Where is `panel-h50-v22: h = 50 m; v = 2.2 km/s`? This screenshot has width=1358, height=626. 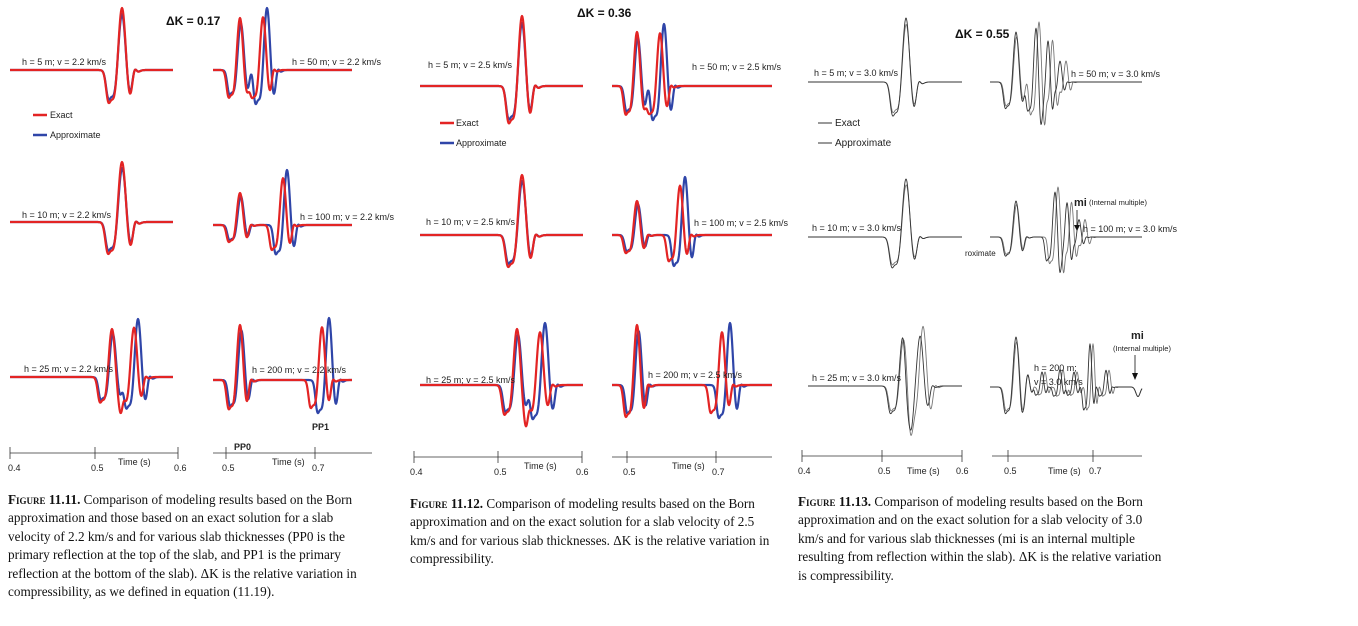
panel-h50-v22: h = 50 m; v = 2.2 km/s is located at coordinates (297, 56).